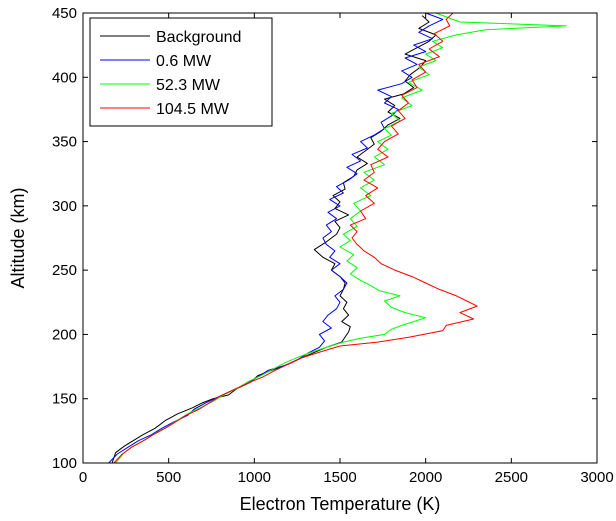 The width and height of the screenshot is (616, 521). Describe the element at coordinates (18, 237) in the screenshot. I see `y-axis-label: Altitude (km)` at that location.